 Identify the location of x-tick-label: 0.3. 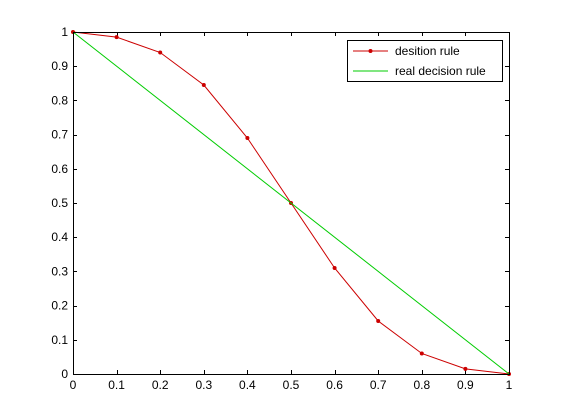
(203, 385).